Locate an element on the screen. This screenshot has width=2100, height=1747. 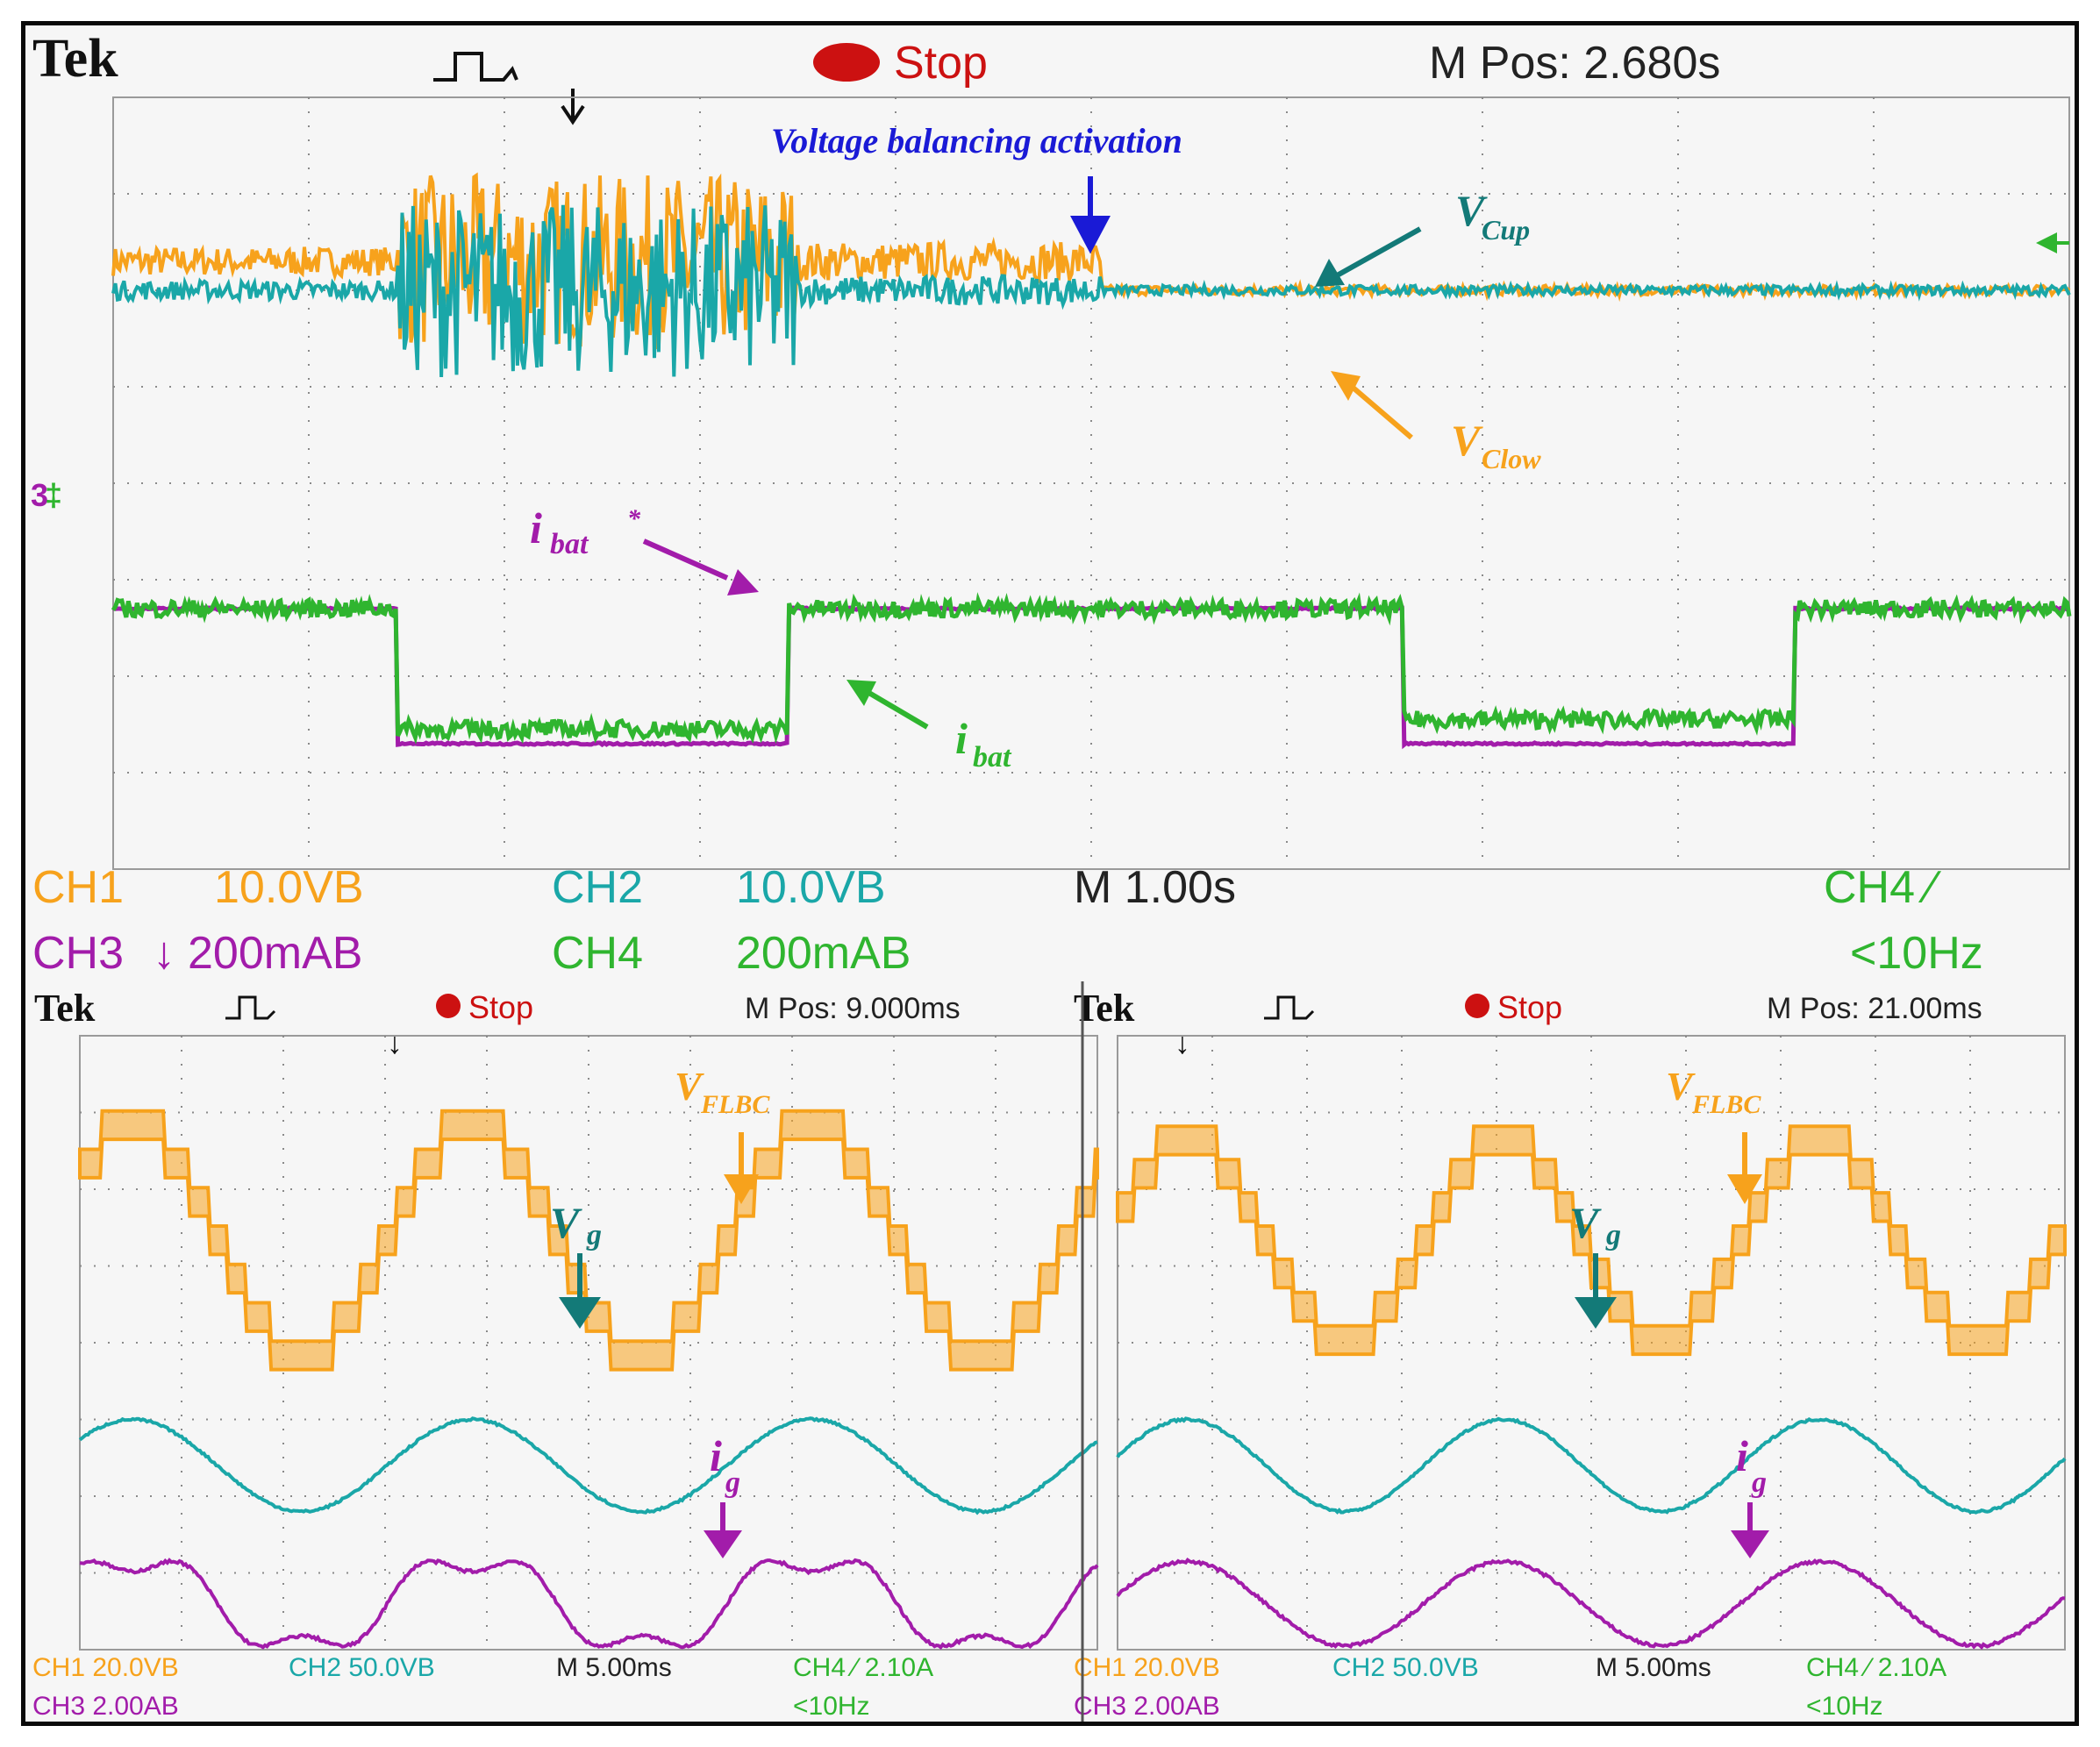
bottom-left-header: Tek Stop M Pos: 9.000ms ↓ is located at coordinates (497, 1023).